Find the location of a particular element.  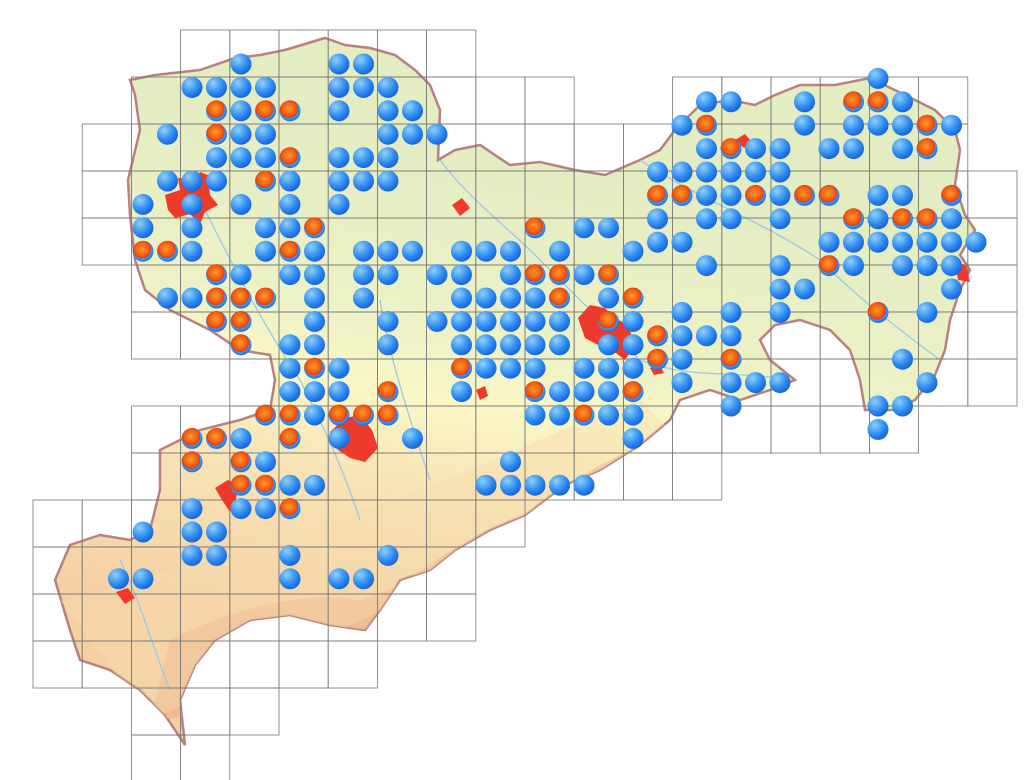

city-riesa is located at coordinates (461, 207).